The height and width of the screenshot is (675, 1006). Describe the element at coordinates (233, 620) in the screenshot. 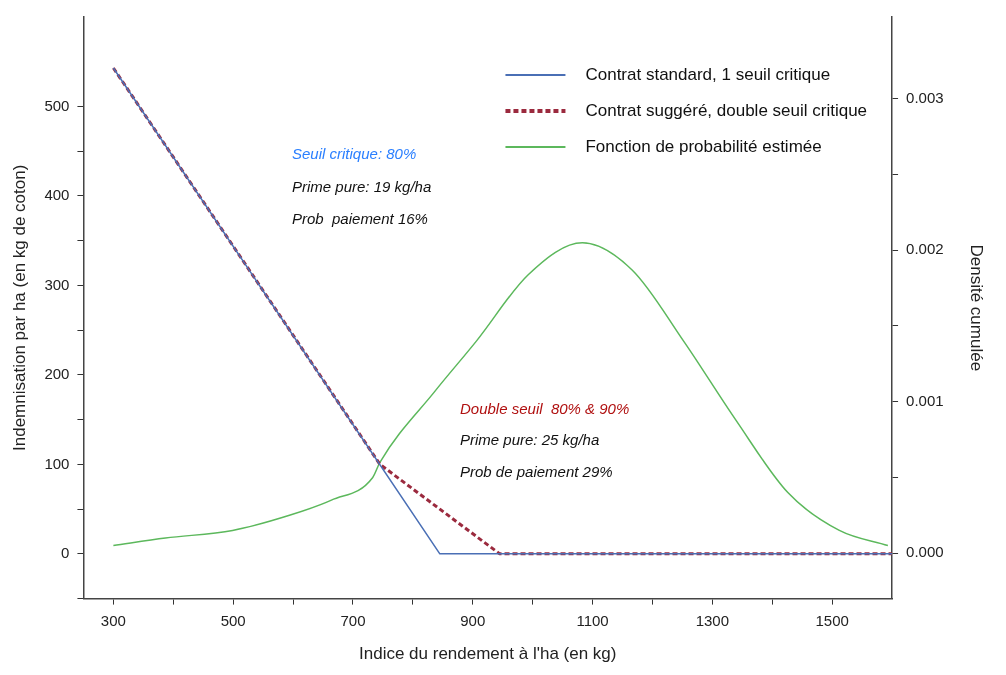

I see `x-tick-label: 500` at that location.